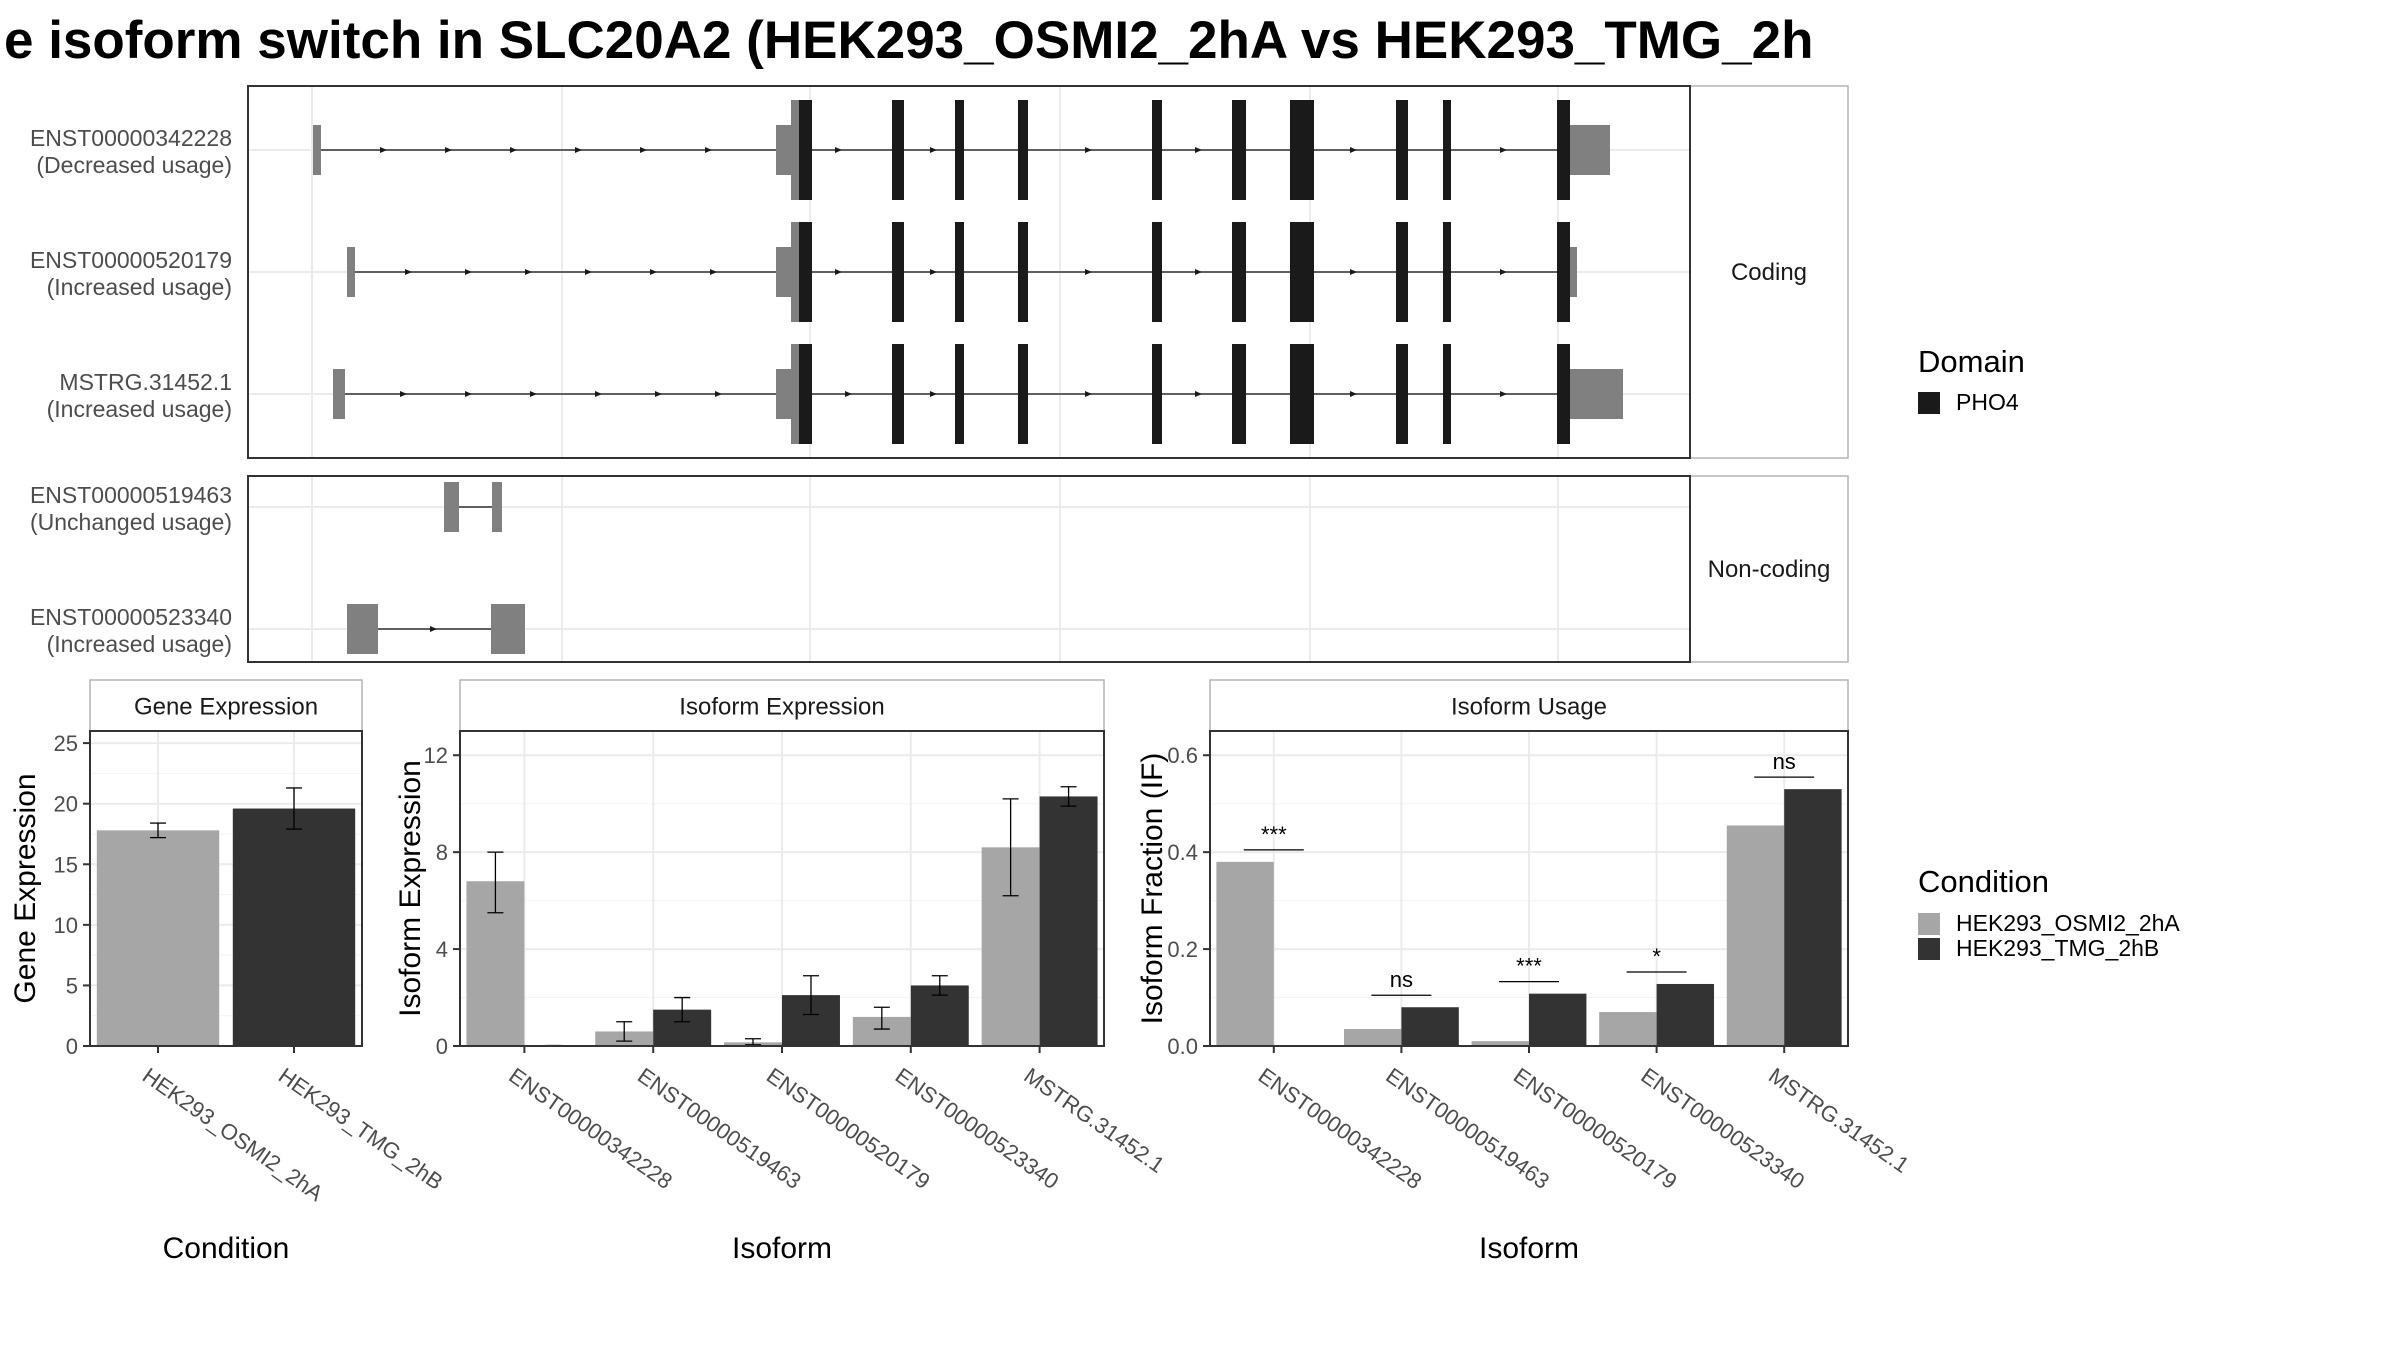  I want to click on facet-strip-label: Non-coding, so click(1769, 569).